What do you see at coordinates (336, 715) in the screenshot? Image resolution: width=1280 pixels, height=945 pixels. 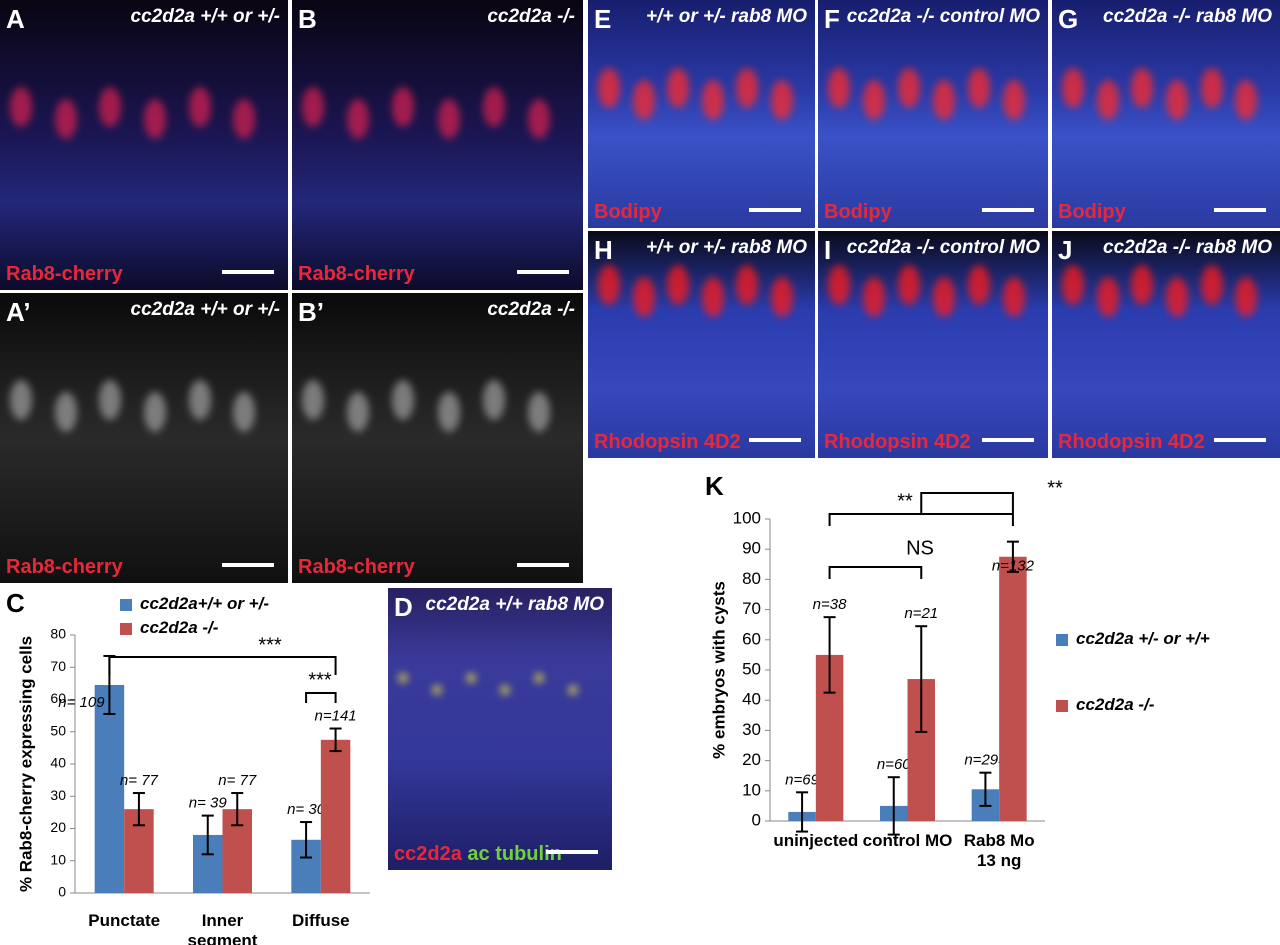 I see `n-label: n=141` at bounding box center [336, 715].